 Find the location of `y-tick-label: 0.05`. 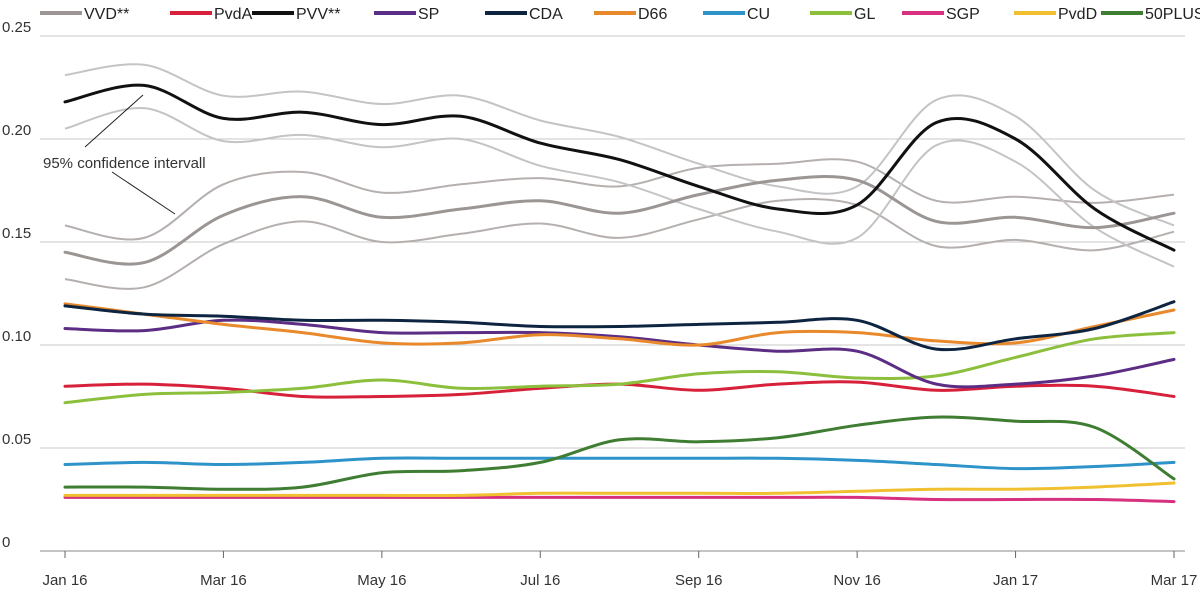

y-tick-label: 0.05 is located at coordinates (16, 439).